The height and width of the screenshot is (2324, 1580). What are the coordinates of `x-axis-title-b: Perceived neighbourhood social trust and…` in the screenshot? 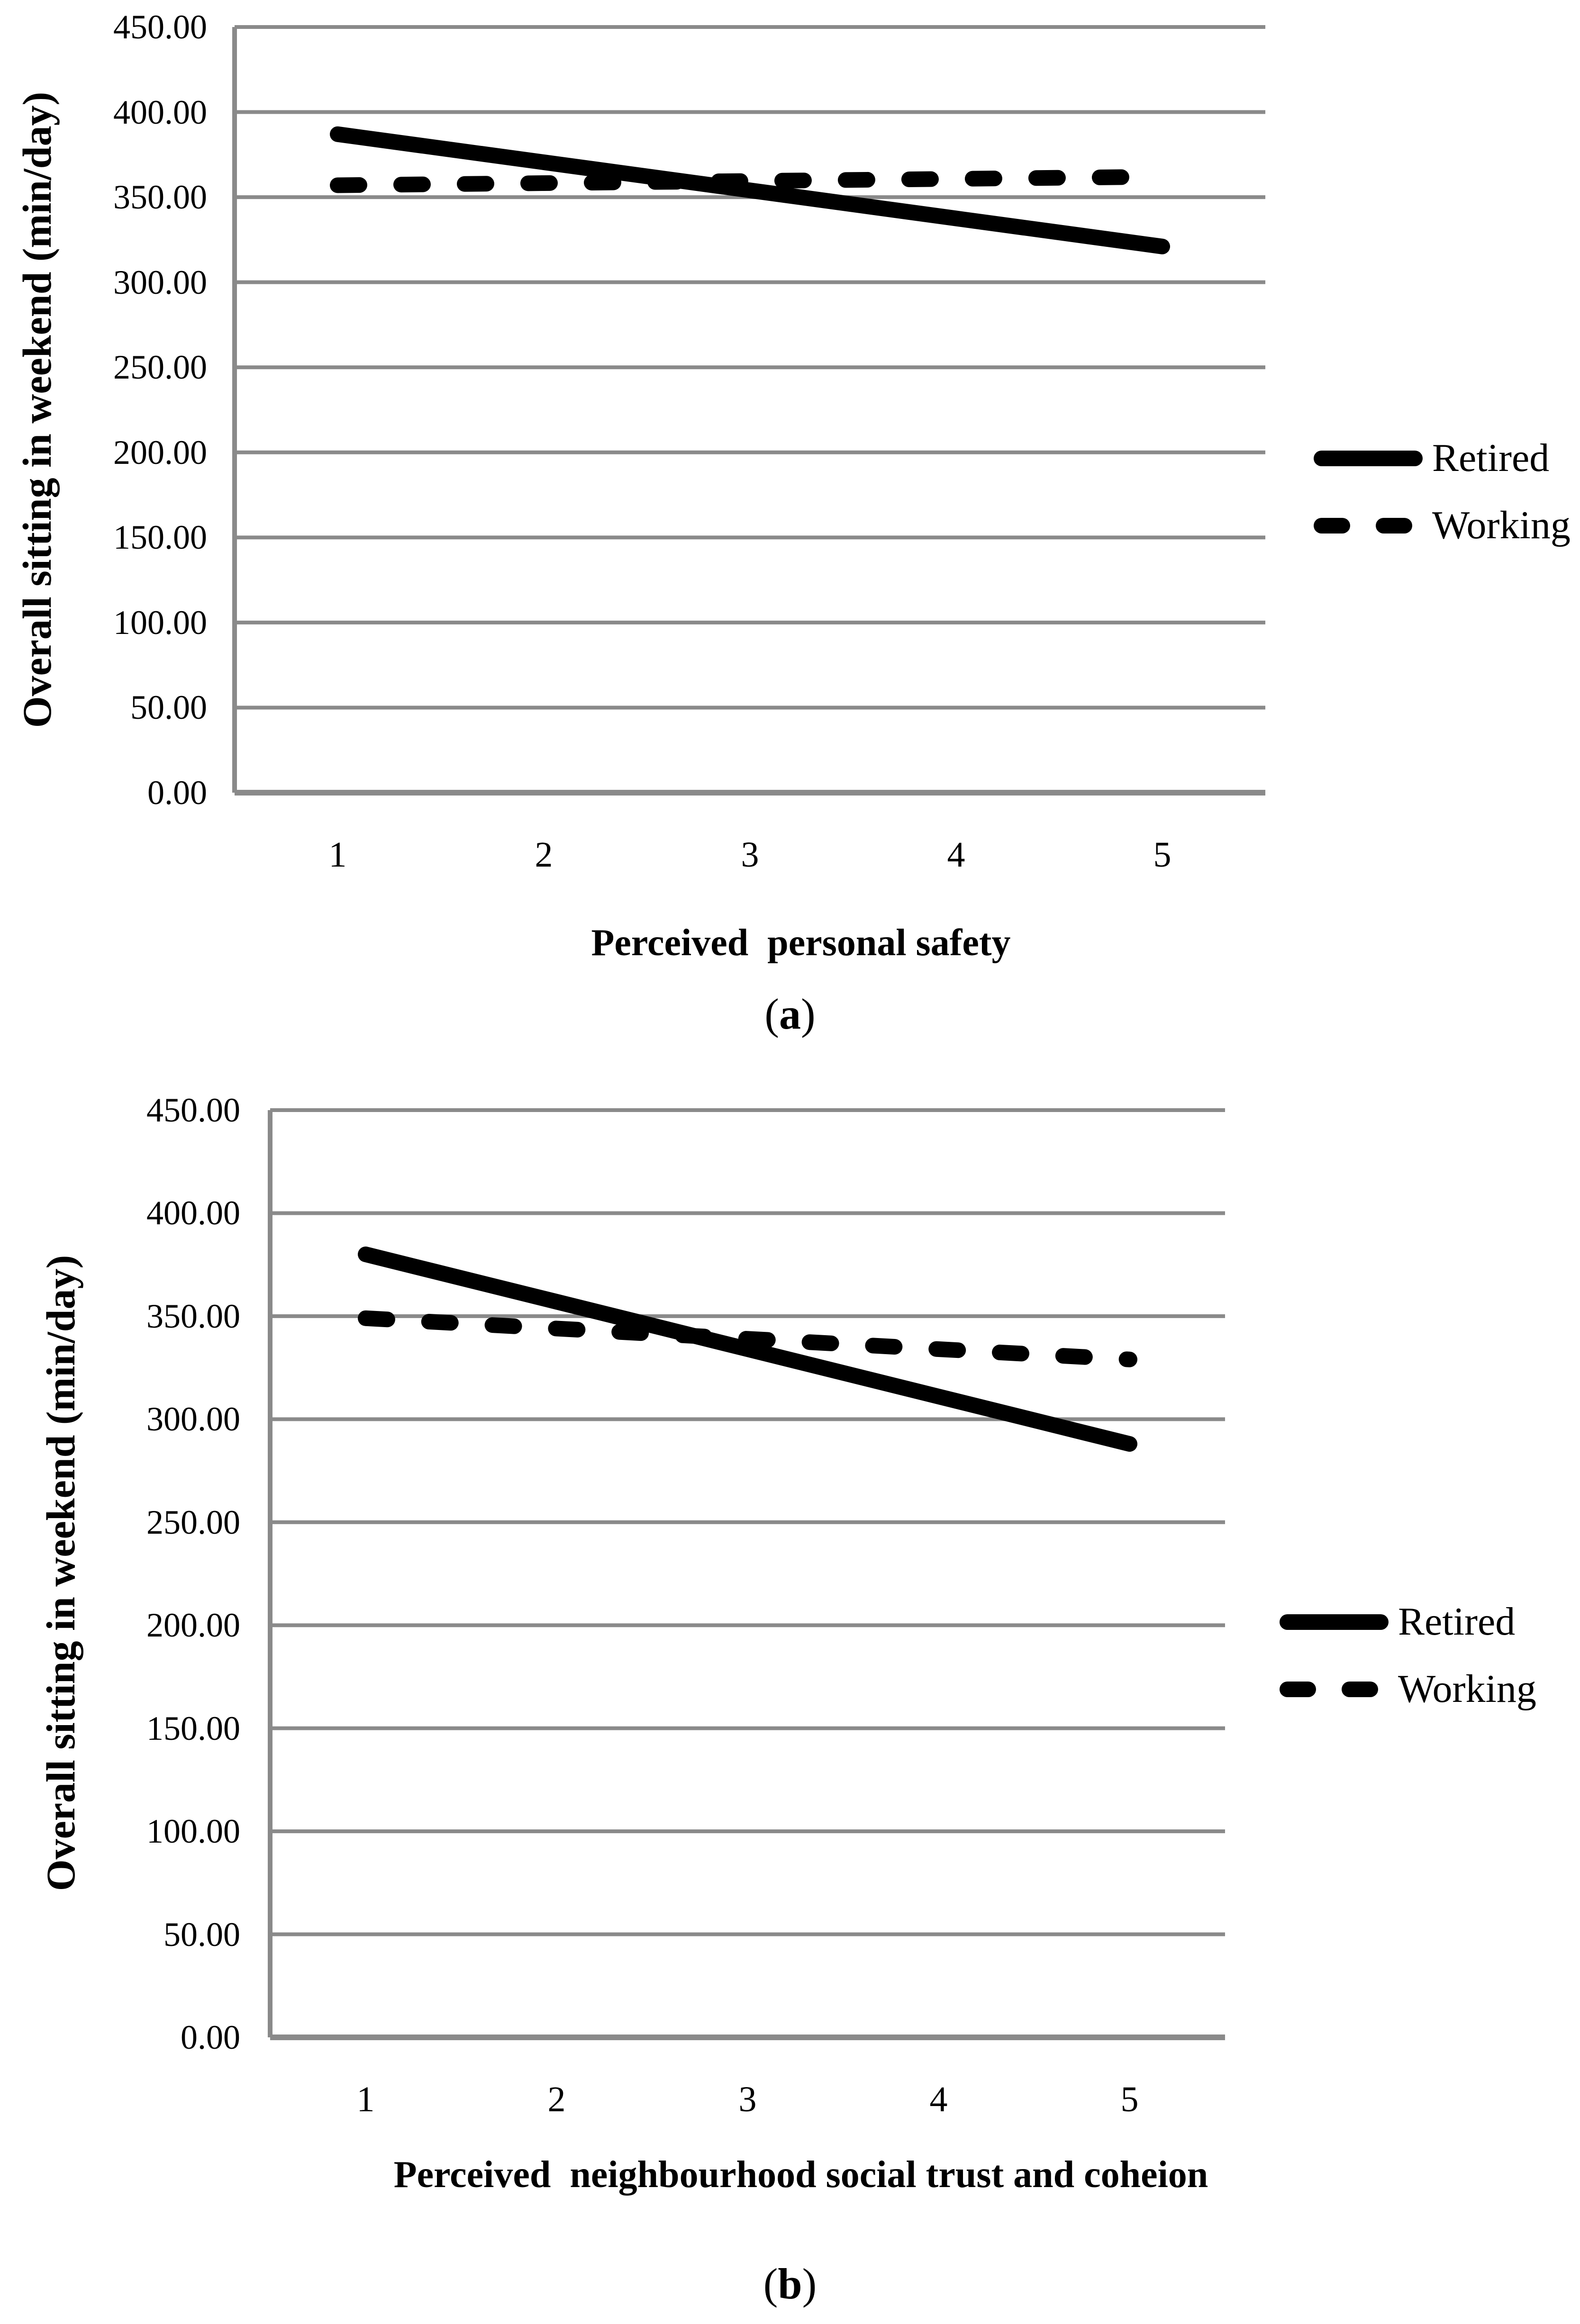 It's located at (800, 2175).